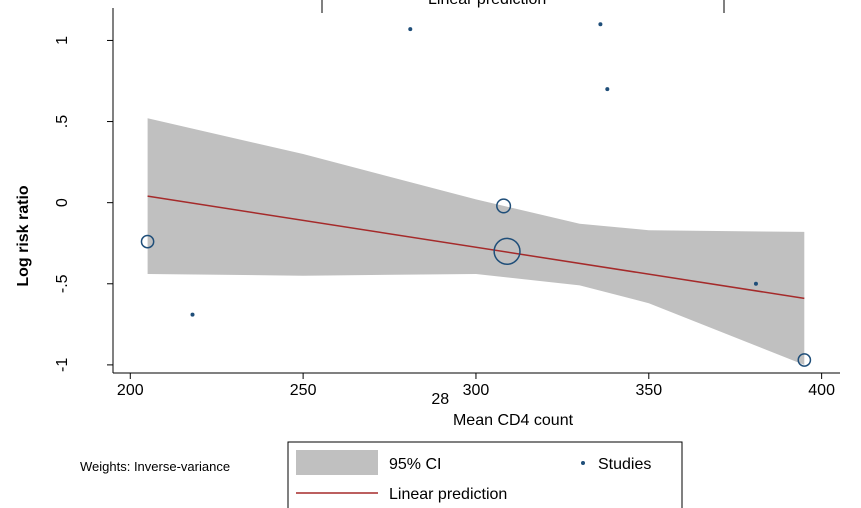 This screenshot has height=508, width=861. Describe the element at coordinates (23, 236) in the screenshot. I see `y-axis-title: Log risk ratio` at that location.